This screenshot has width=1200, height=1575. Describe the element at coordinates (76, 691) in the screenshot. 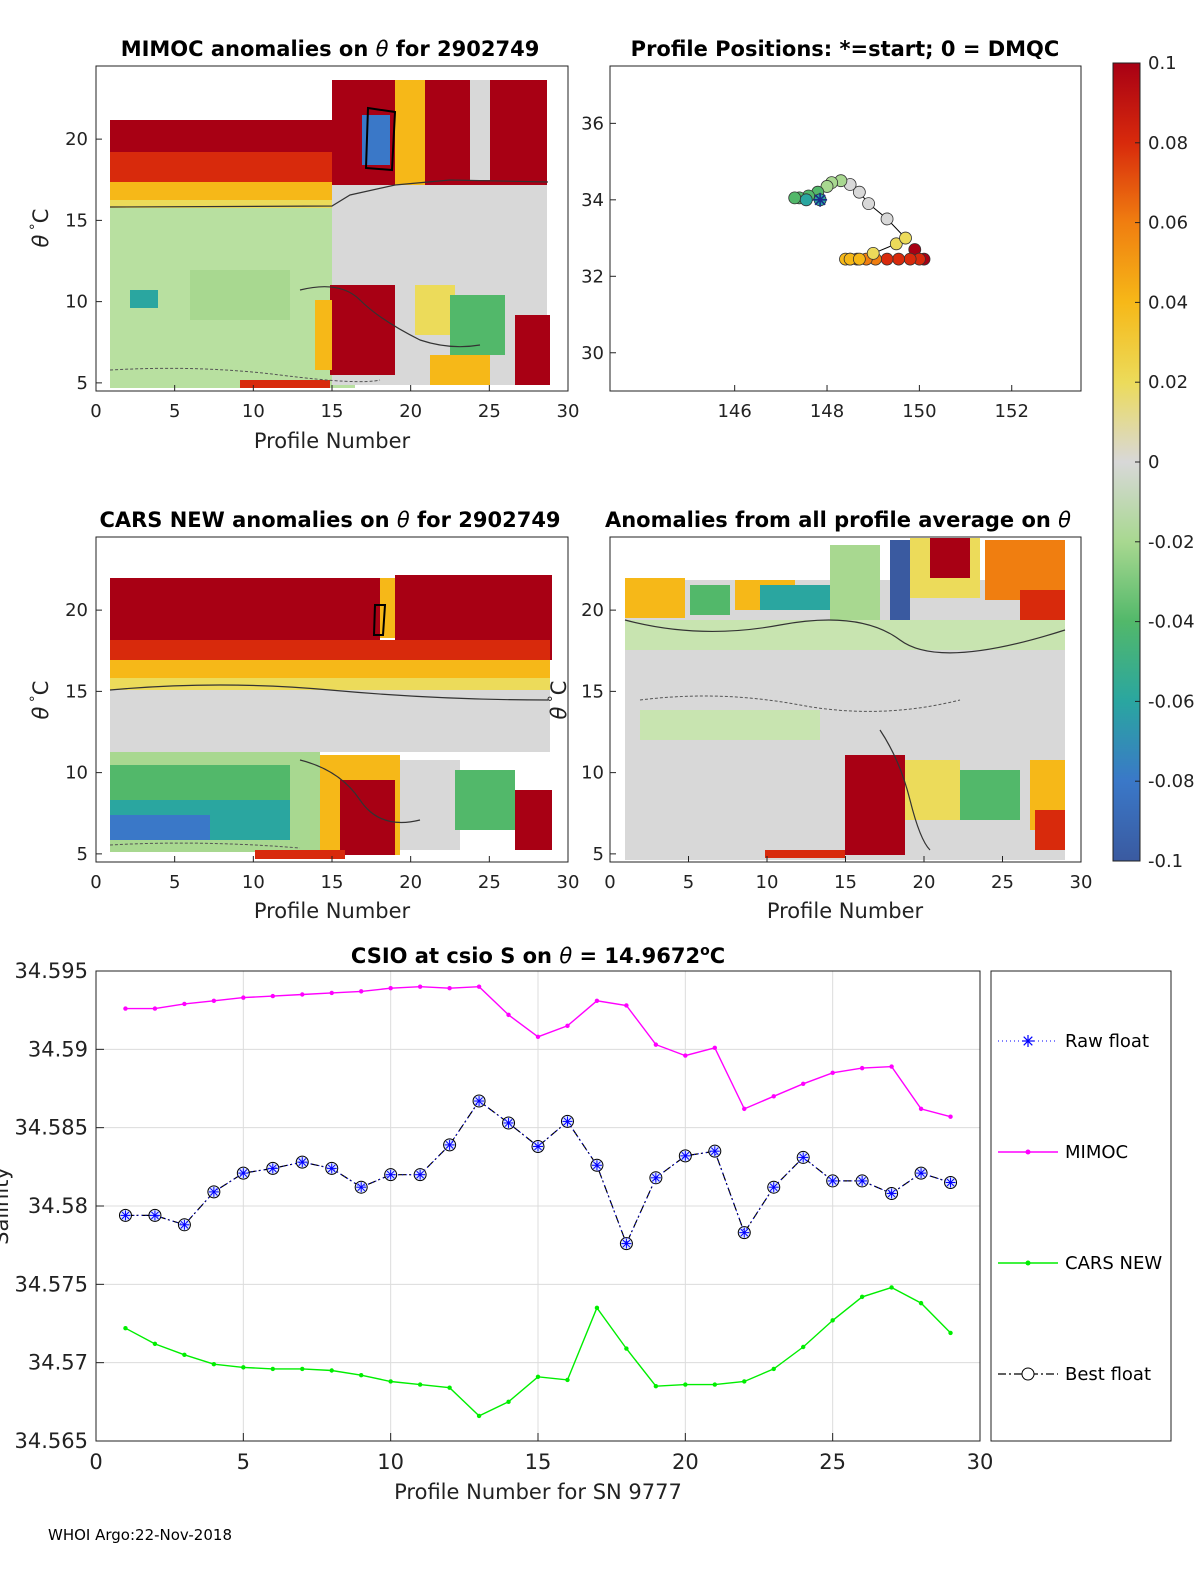

I see `cars-ytick-label: 15` at that location.